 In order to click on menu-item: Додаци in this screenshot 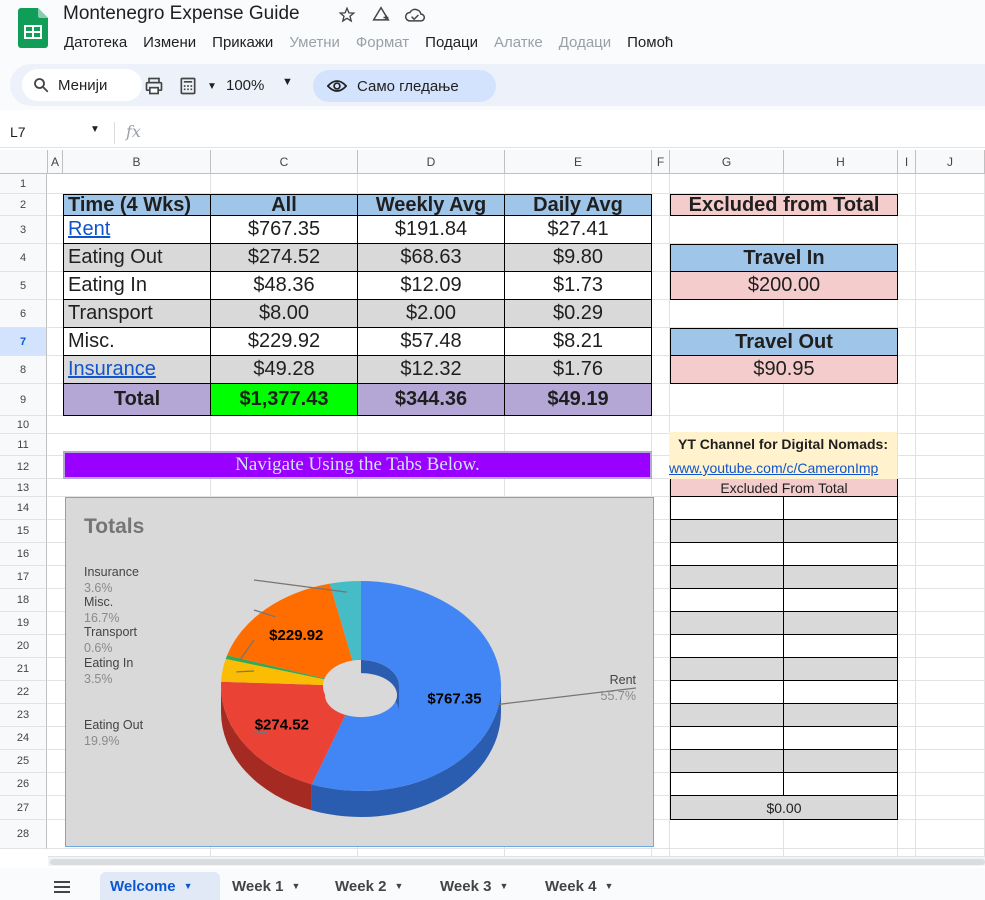, I will do `click(585, 42)`.